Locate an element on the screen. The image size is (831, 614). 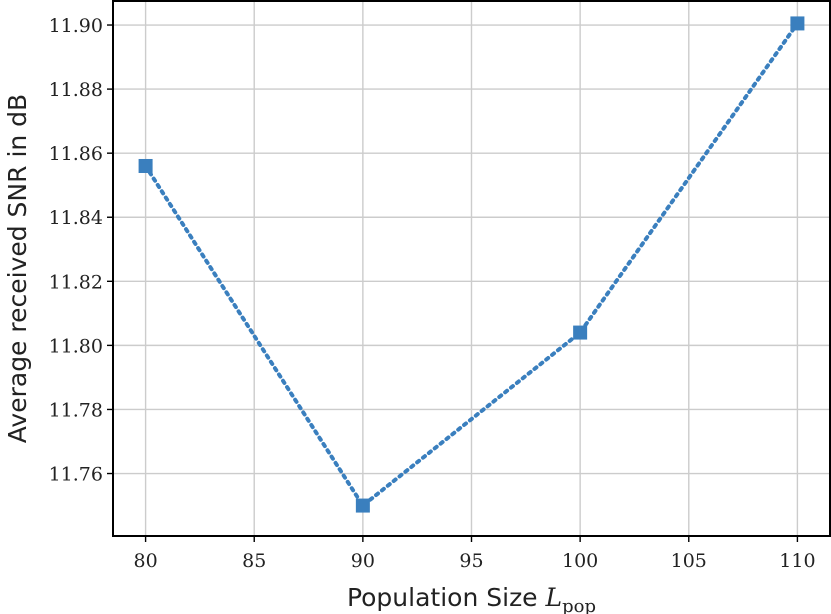
x-axis-label: Population Size Lpop is located at coordinates (471, 598).